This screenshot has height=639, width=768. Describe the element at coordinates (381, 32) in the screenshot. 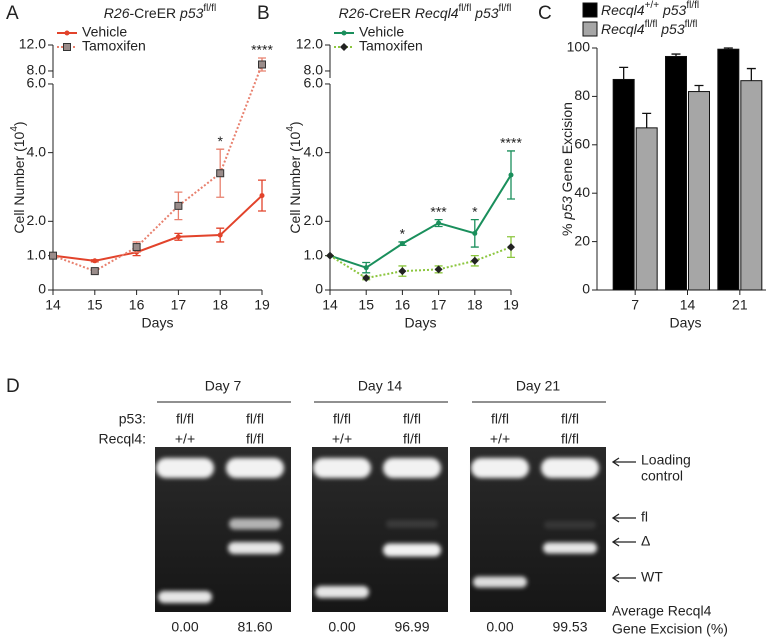

I see `legend-label: Vehicle` at that location.